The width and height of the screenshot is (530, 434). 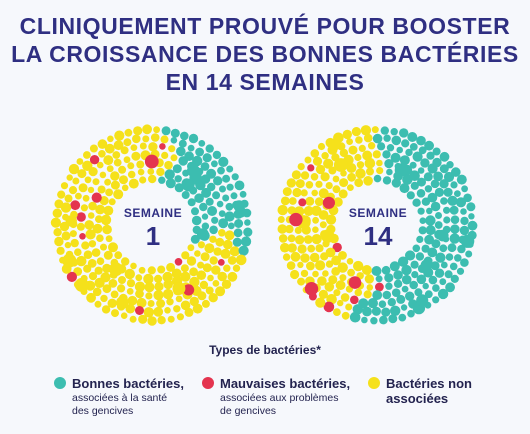 I want to click on legend-good-sub1: associées à la santé, so click(x=120, y=398).